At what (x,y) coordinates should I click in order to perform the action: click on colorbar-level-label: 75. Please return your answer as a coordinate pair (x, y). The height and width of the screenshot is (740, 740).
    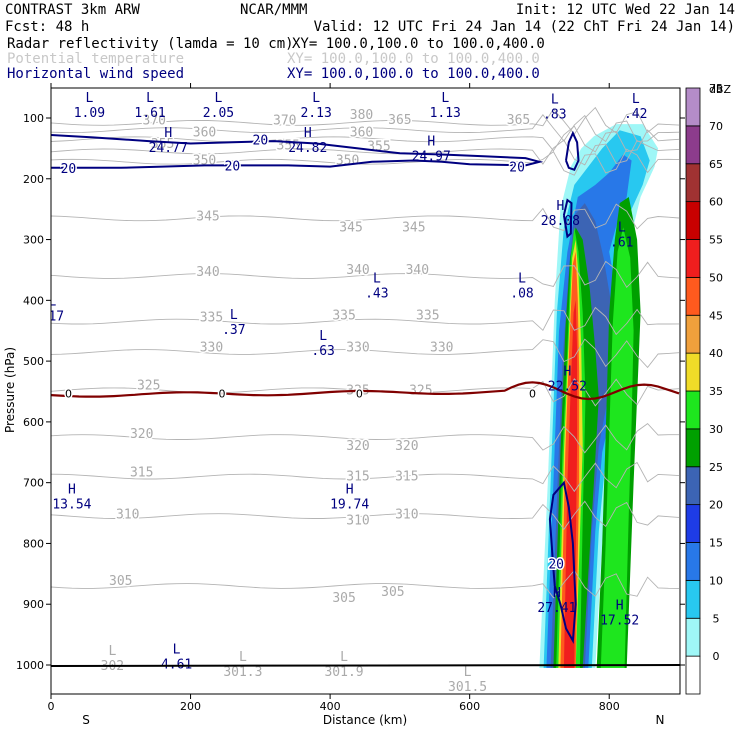
    Looking at the image, I should click on (716, 88).